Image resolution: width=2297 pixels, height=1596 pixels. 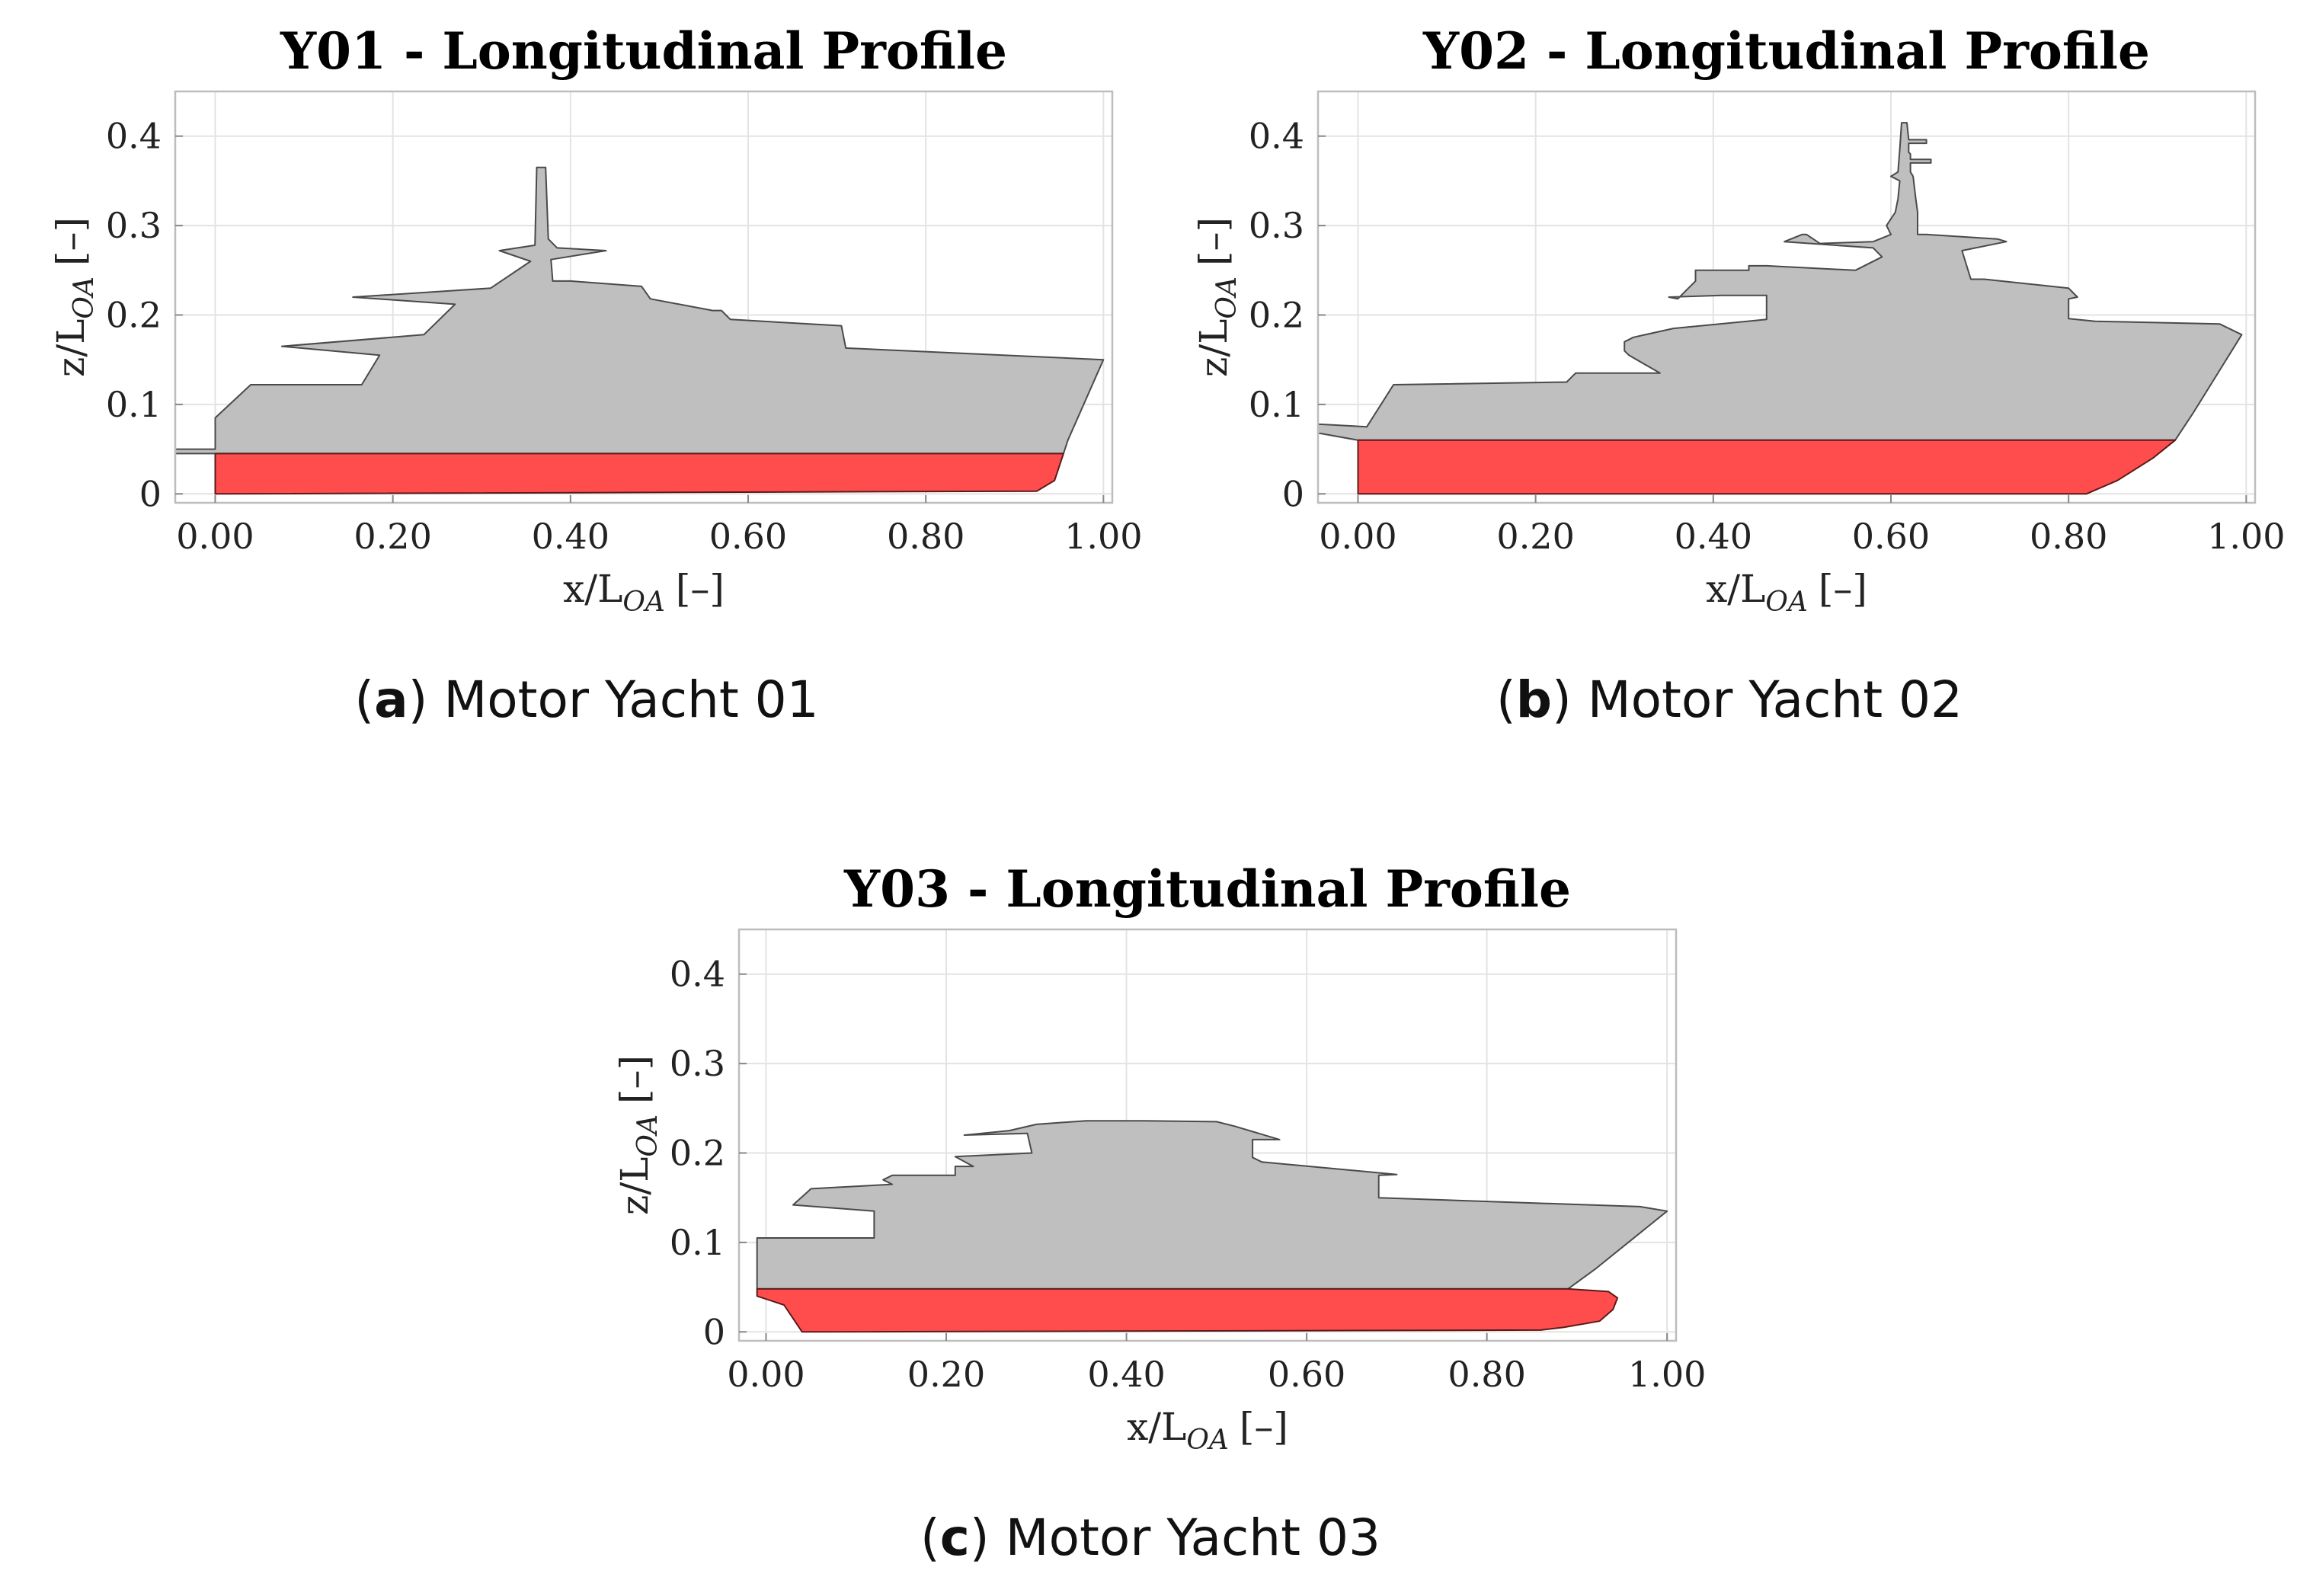 What do you see at coordinates (700, 589) in the screenshot?
I see `chart-a-xlabel-unit: [–]` at bounding box center [700, 589].